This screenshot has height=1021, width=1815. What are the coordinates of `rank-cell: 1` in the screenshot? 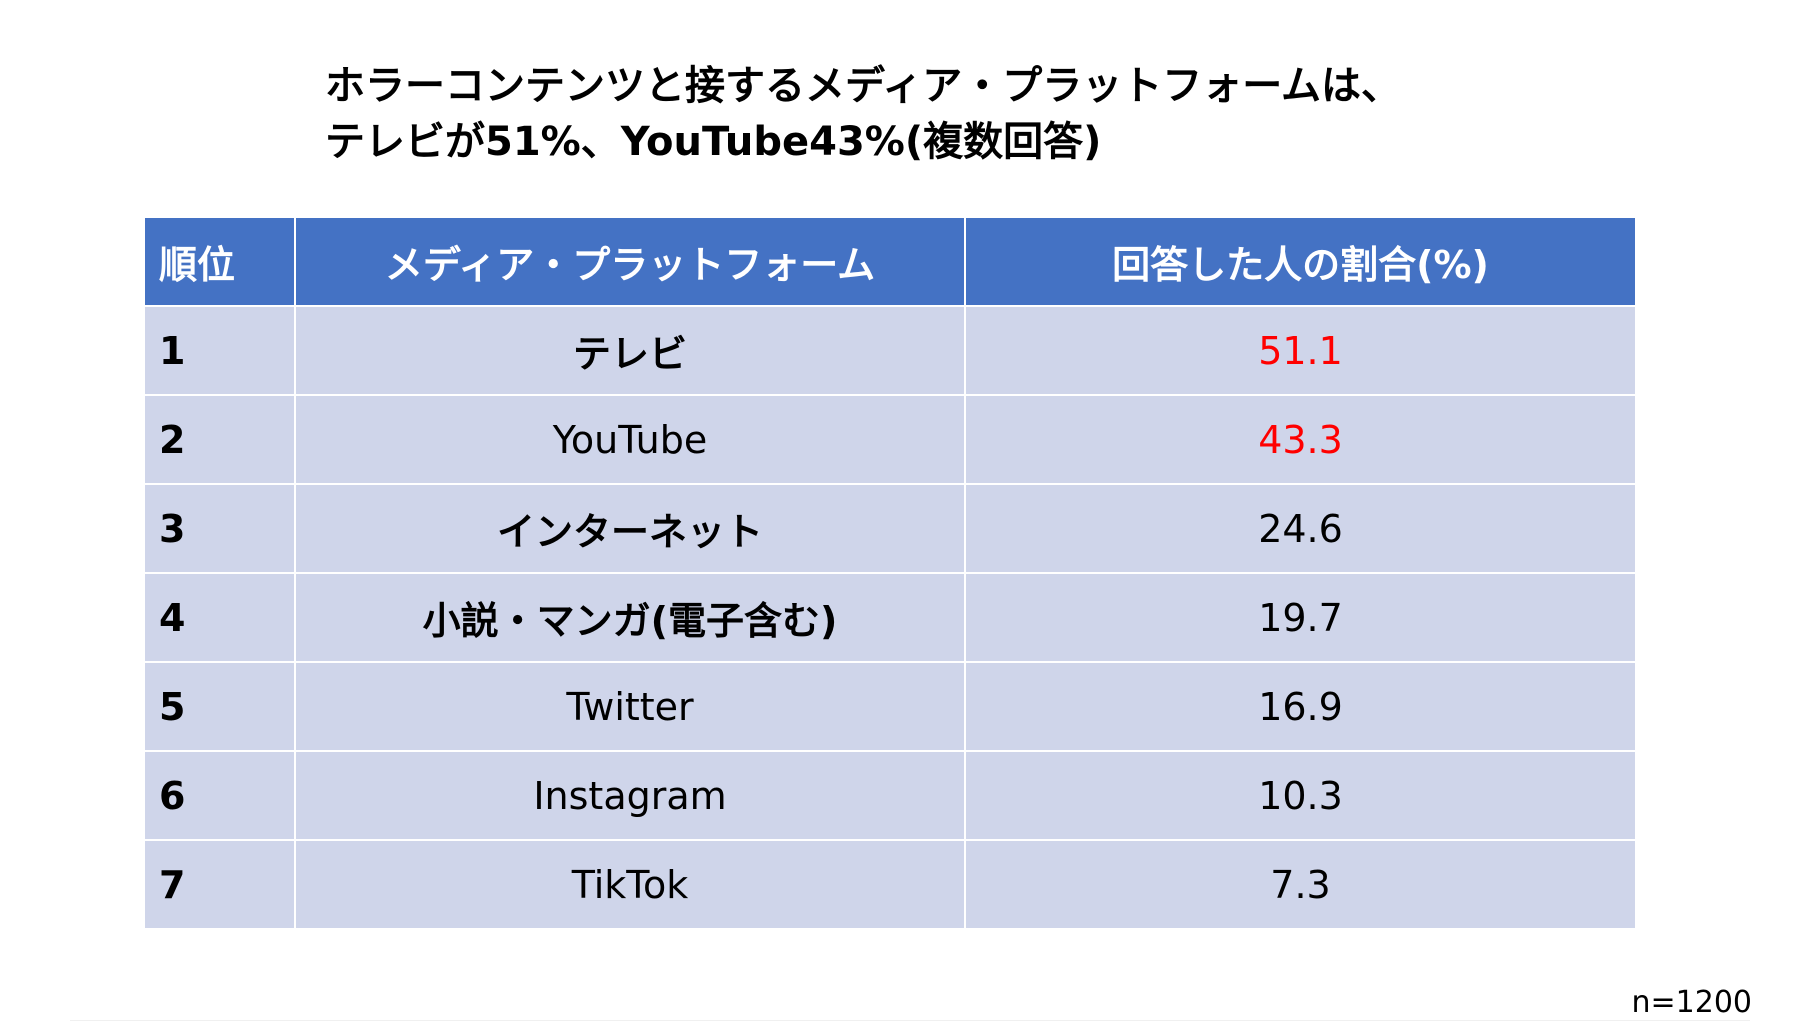 It's located at (219, 350).